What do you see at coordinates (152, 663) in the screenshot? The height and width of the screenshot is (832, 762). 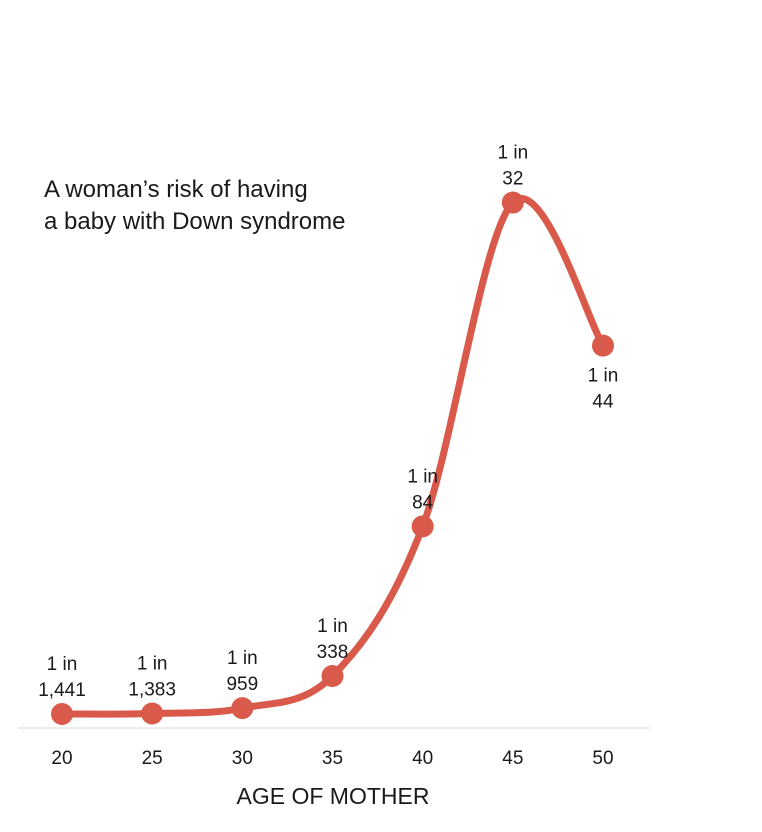 I see `data-label-25-line-1: 1 in` at bounding box center [152, 663].